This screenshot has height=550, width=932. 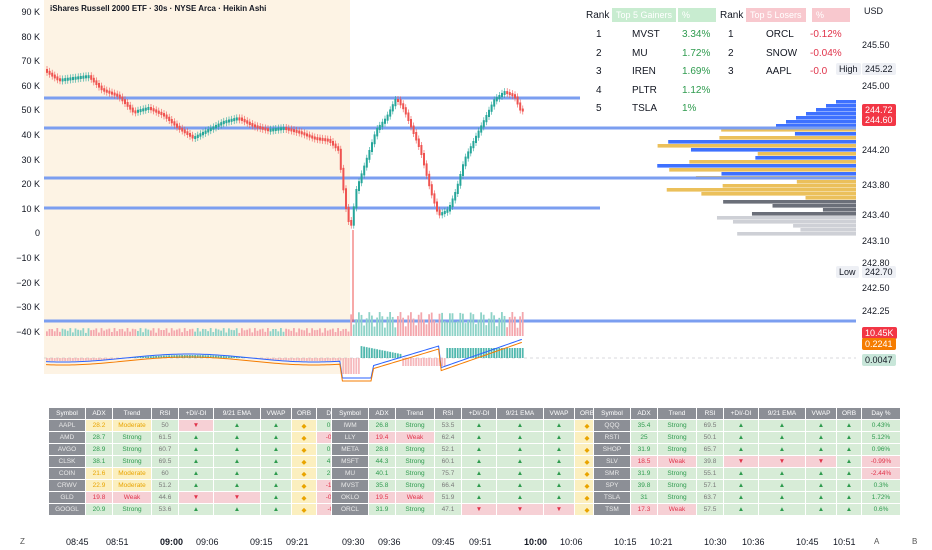 What do you see at coordinates (881, 413) in the screenshot?
I see `column-header: Day %` at bounding box center [881, 413].